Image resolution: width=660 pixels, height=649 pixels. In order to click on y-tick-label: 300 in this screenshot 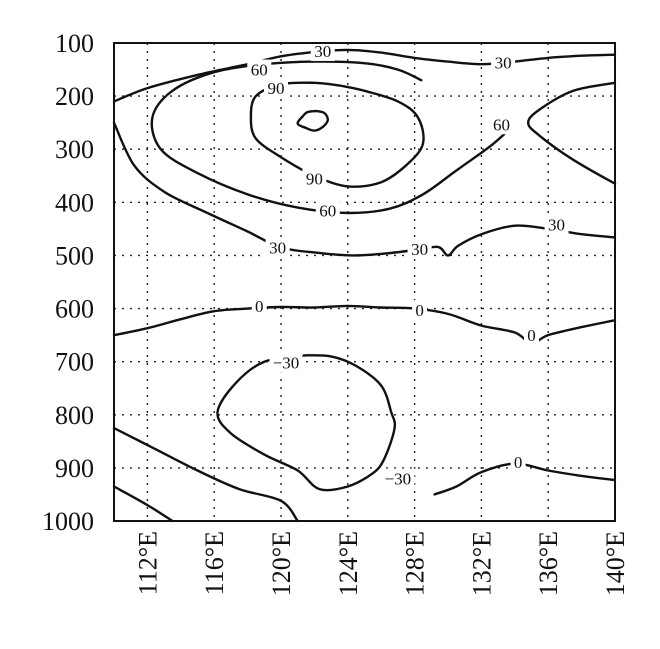, I will do `click(74, 149)`.